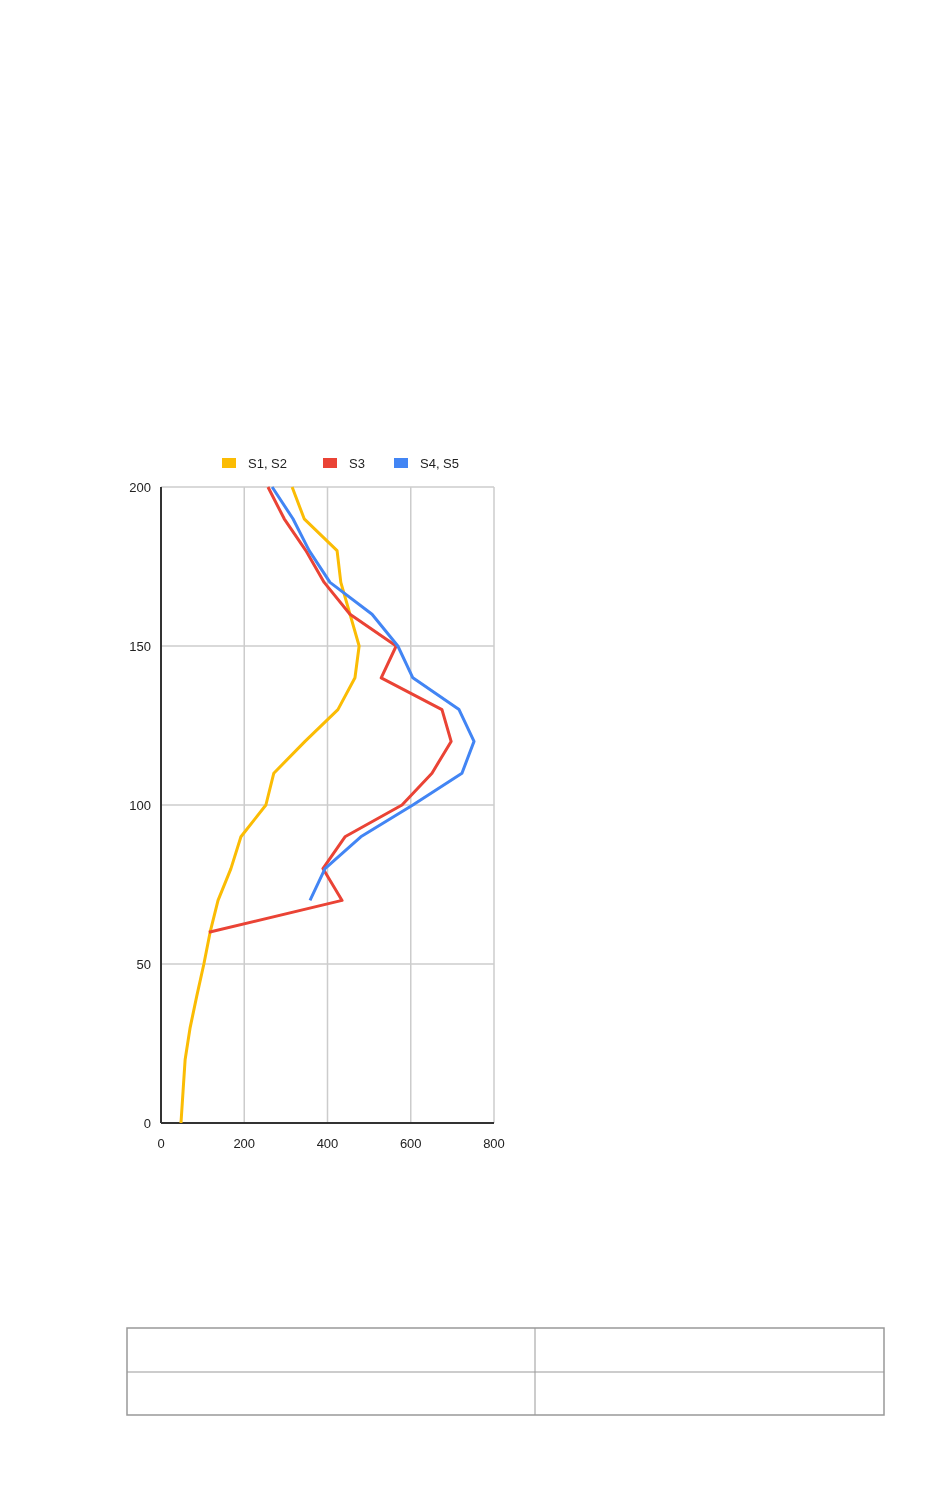 The image size is (950, 1489). I want to click on y-tick-label: 150, so click(140, 646).